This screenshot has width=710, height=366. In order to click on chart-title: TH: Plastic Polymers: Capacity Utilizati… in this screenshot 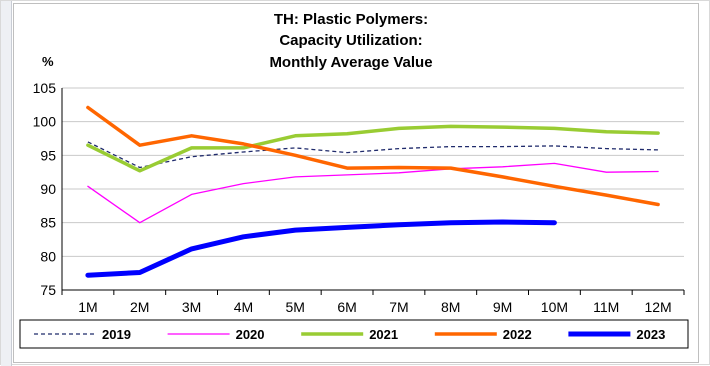, I will do `click(350, 41)`.